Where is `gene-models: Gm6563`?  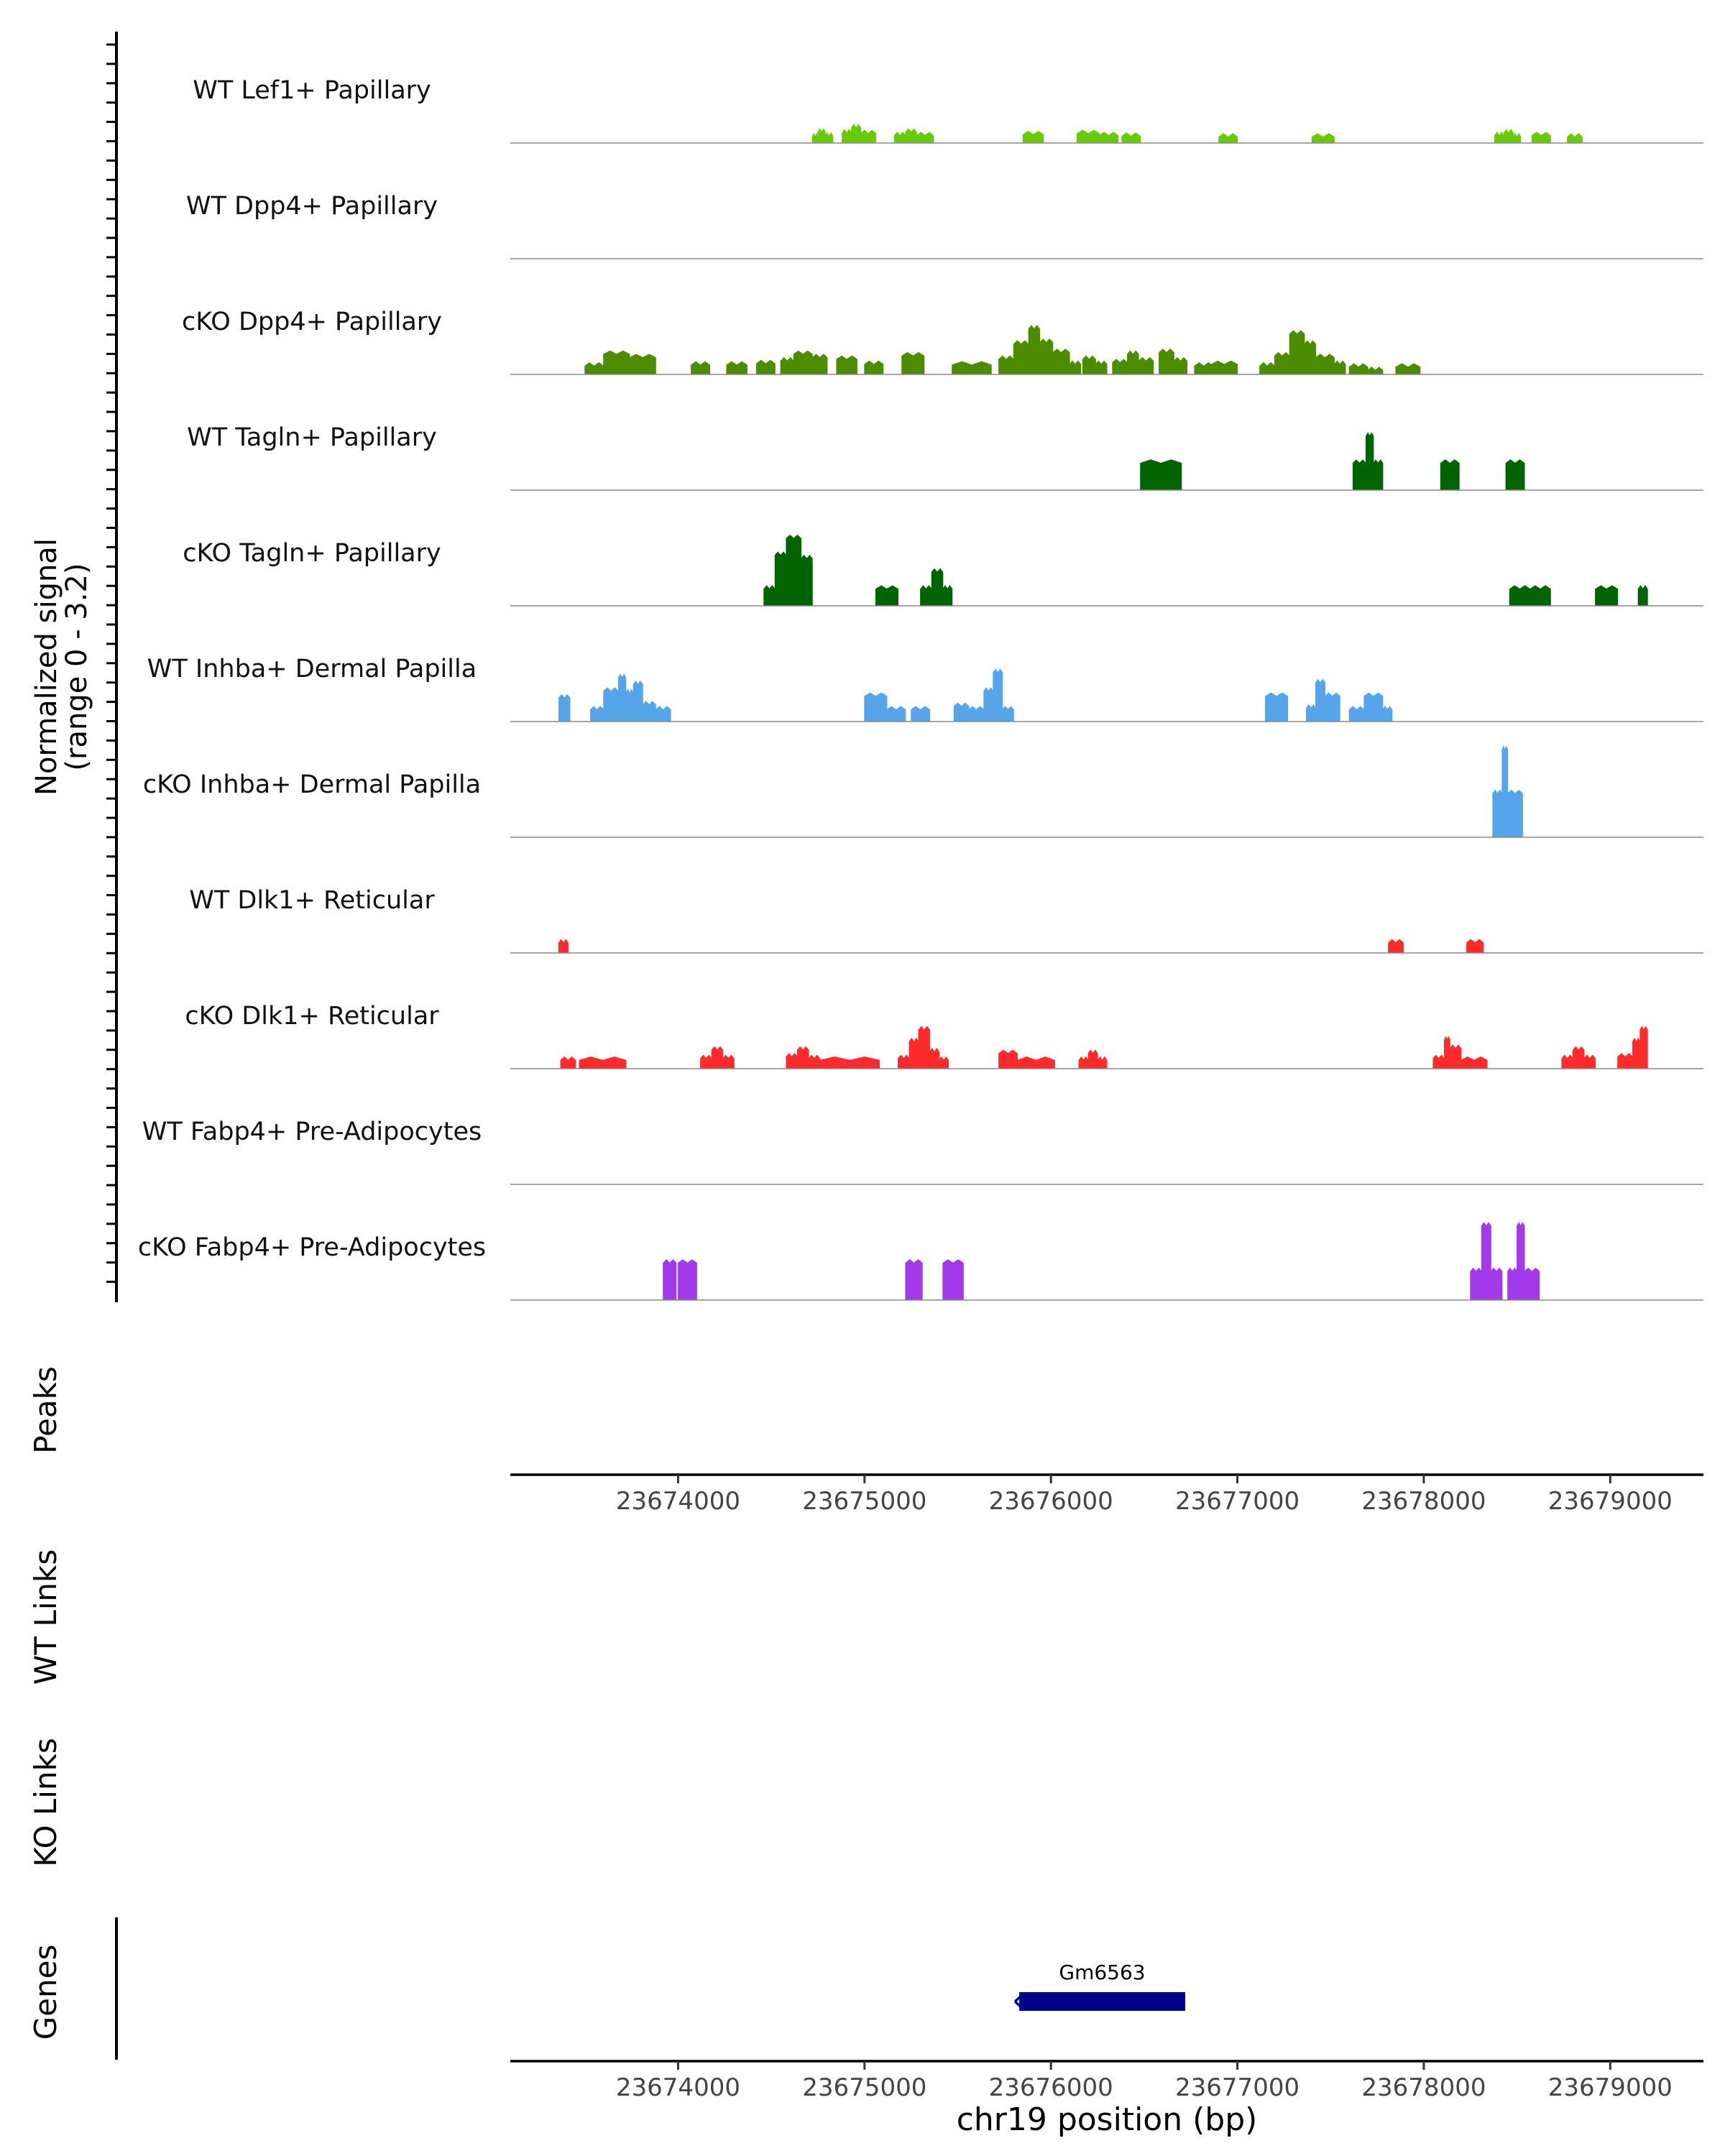
gene-models: Gm6563 is located at coordinates (1099, 1986).